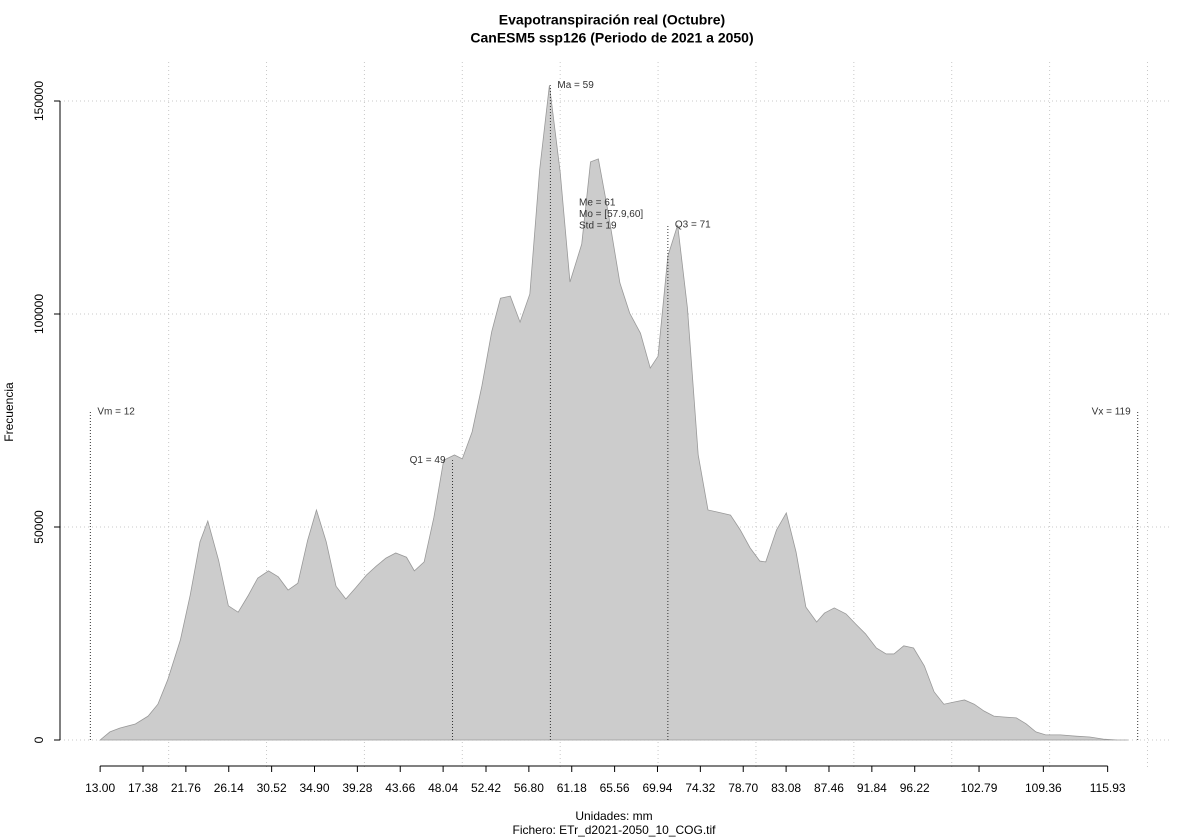 This screenshot has height=840, width=1200. I want to click on x-tick-label: 56.80, so click(529, 788).